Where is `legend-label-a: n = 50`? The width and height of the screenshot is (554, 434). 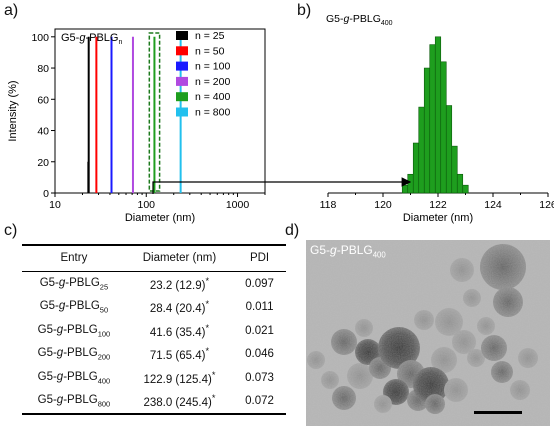
legend-label-a: n = 50 is located at coordinates (210, 51).